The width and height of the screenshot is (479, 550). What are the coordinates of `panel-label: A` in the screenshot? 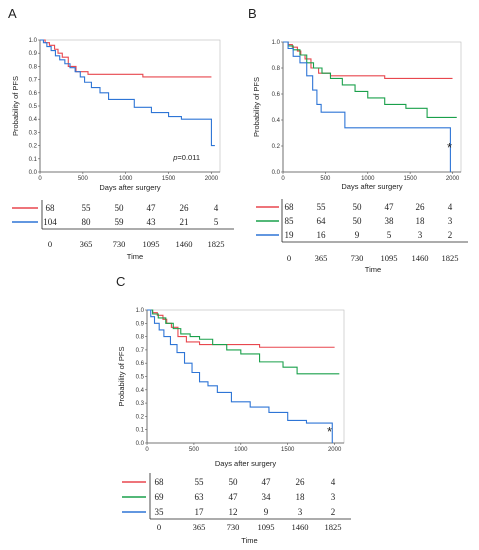 It's located at (12, 13).